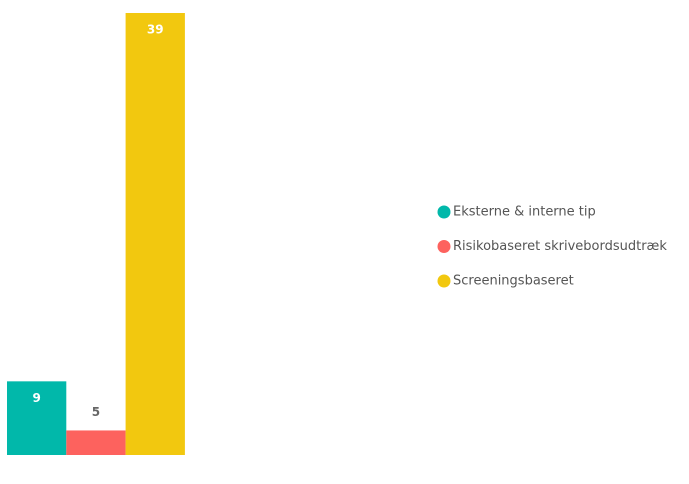  Describe the element at coordinates (36, 398) in the screenshot. I see `data-label: 9` at that location.